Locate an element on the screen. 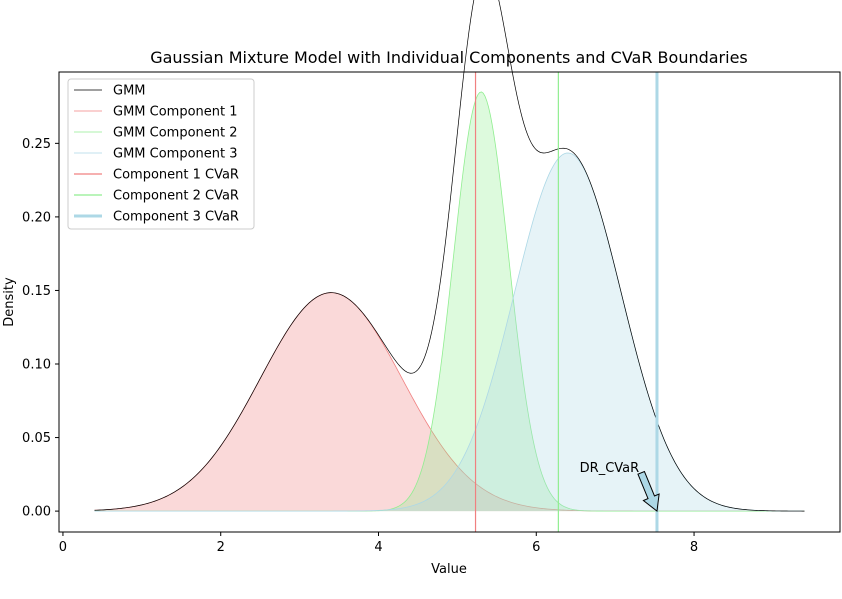 The height and width of the screenshot is (599, 842). legend-label: GMM is located at coordinates (129, 91).